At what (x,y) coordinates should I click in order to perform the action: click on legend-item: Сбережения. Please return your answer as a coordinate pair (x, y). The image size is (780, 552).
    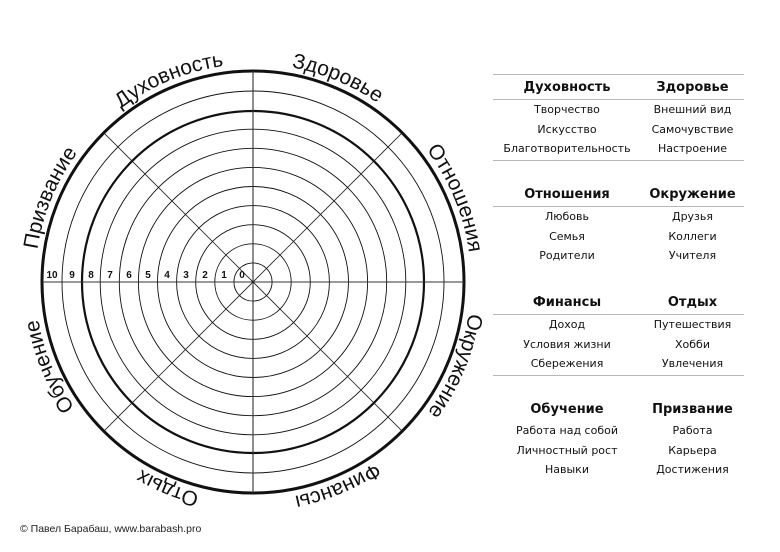
    Looking at the image, I should click on (567, 364).